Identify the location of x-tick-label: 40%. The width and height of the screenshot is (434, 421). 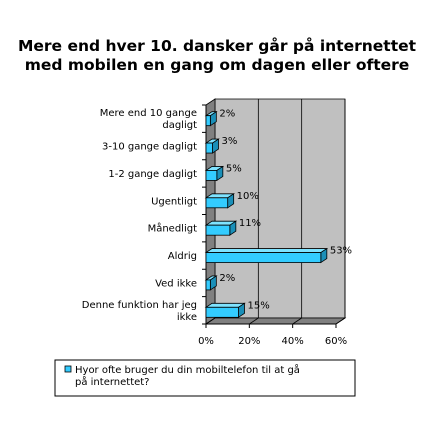
(293, 341).